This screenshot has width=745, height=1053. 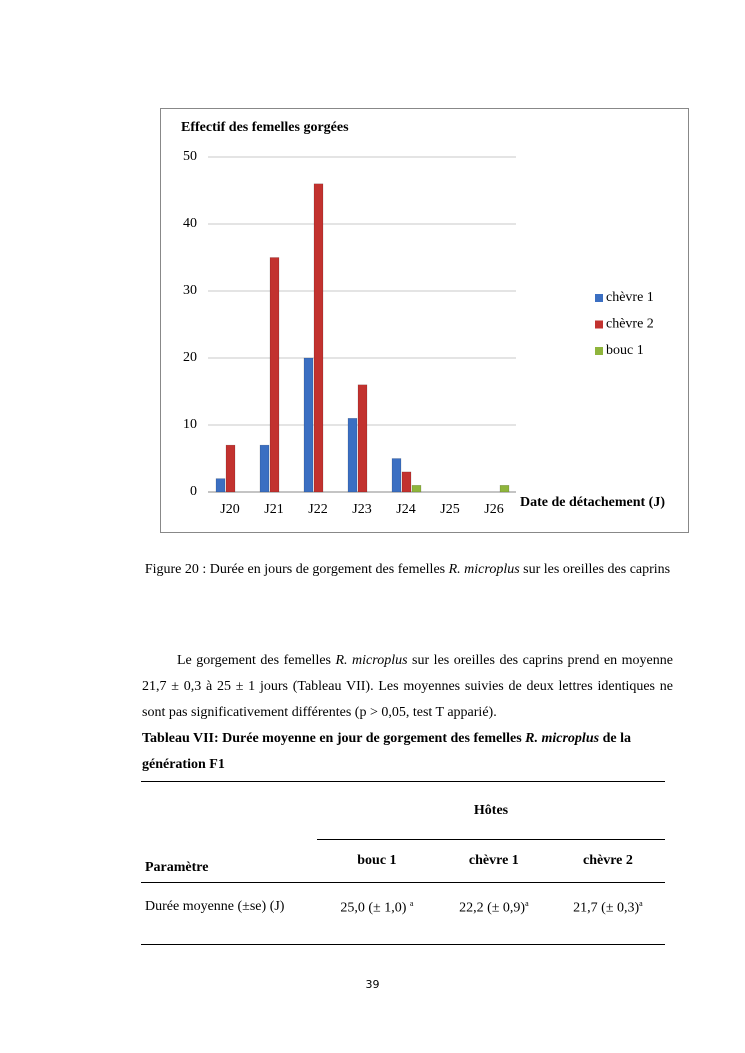 I want to click on column-header: bouc 1, so click(x=377, y=861).